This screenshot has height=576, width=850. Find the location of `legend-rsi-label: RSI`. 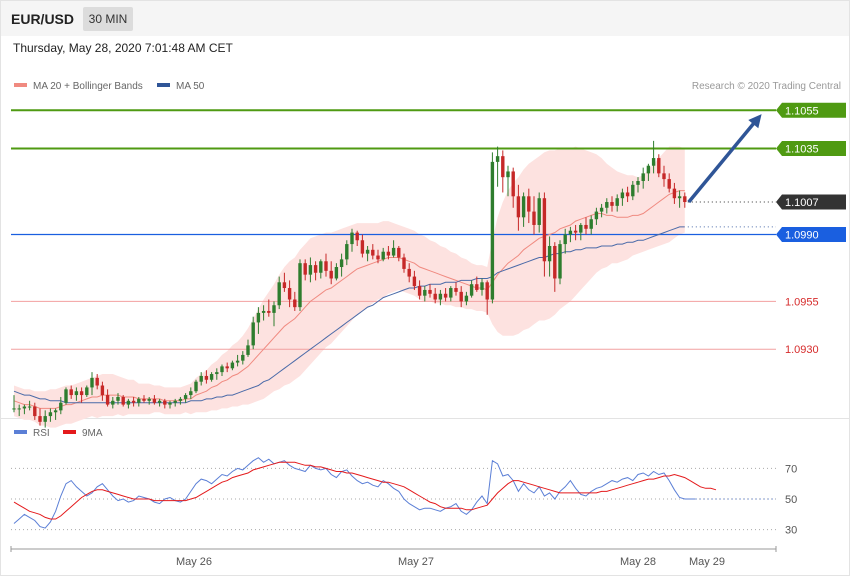

legend-rsi-label: RSI is located at coordinates (41, 433).